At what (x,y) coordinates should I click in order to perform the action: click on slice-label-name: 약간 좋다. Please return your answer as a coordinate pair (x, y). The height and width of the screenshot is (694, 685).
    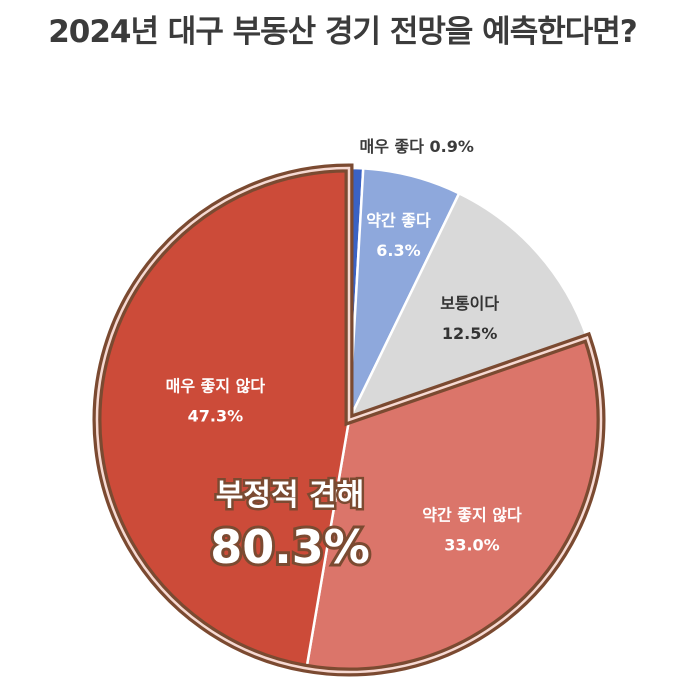
    Looking at the image, I should click on (398, 220).